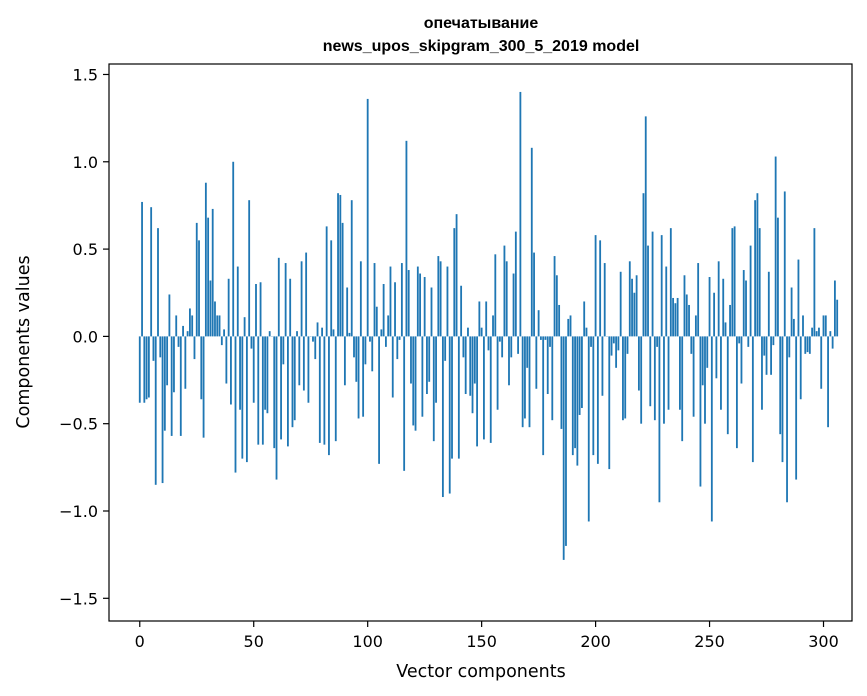 The image size is (867, 696). Describe the element at coordinates (481, 23) in the screenshot. I see `chart-title-line-1: опечатывание` at that location.